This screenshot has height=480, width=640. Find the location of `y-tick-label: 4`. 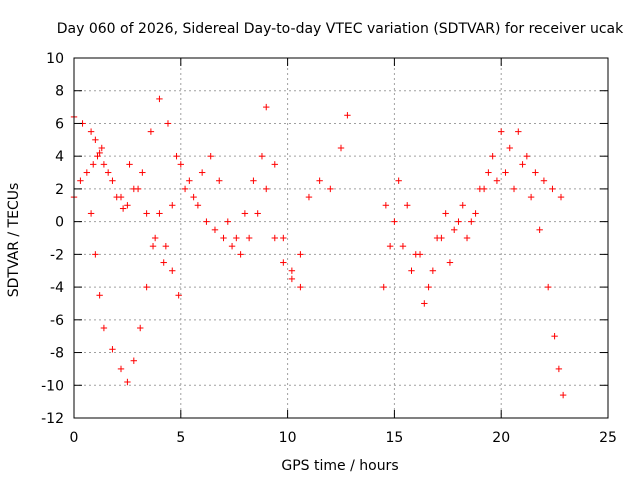

y-tick-label: 4 is located at coordinates (59, 157).